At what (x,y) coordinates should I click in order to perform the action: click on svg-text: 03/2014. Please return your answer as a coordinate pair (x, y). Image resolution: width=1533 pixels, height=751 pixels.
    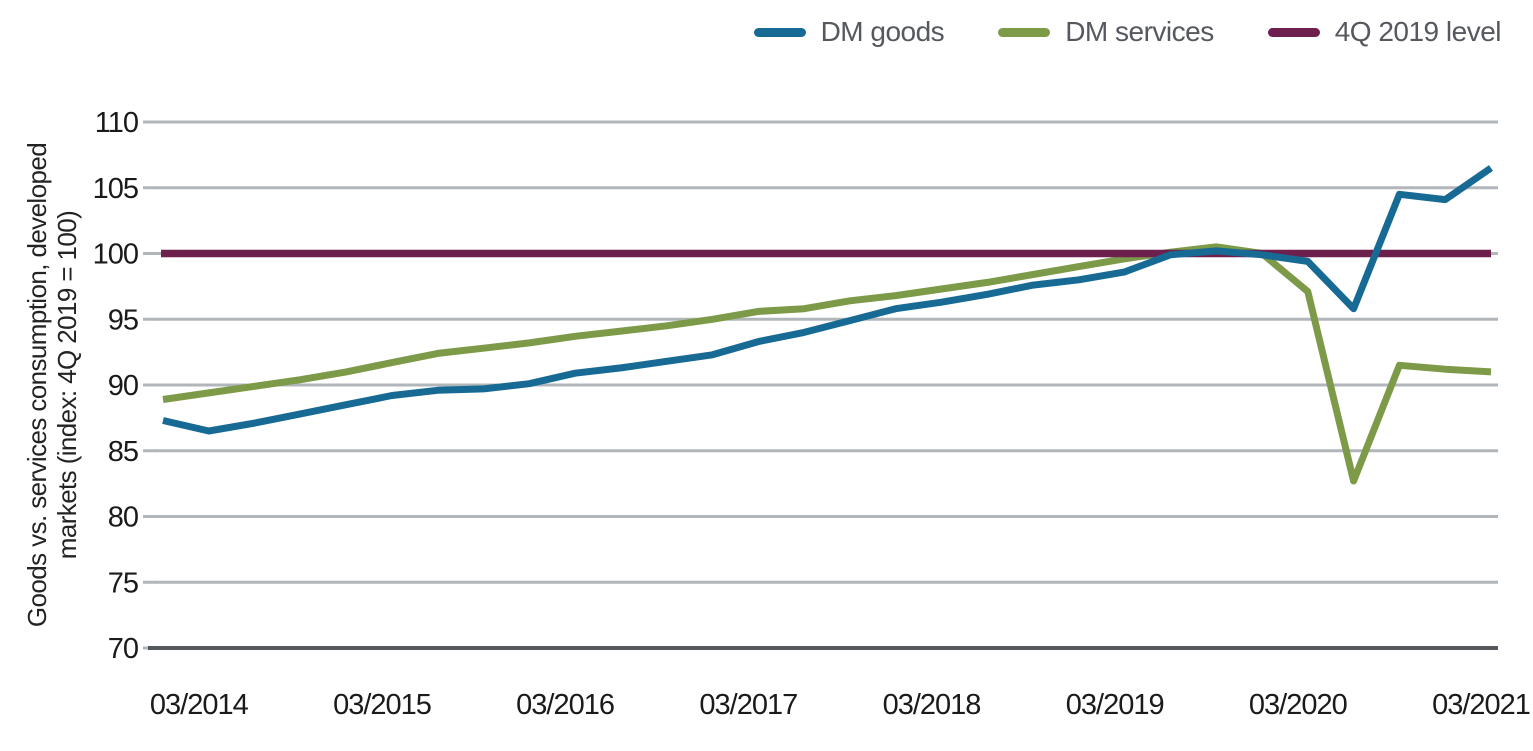
    Looking at the image, I should click on (199, 705).